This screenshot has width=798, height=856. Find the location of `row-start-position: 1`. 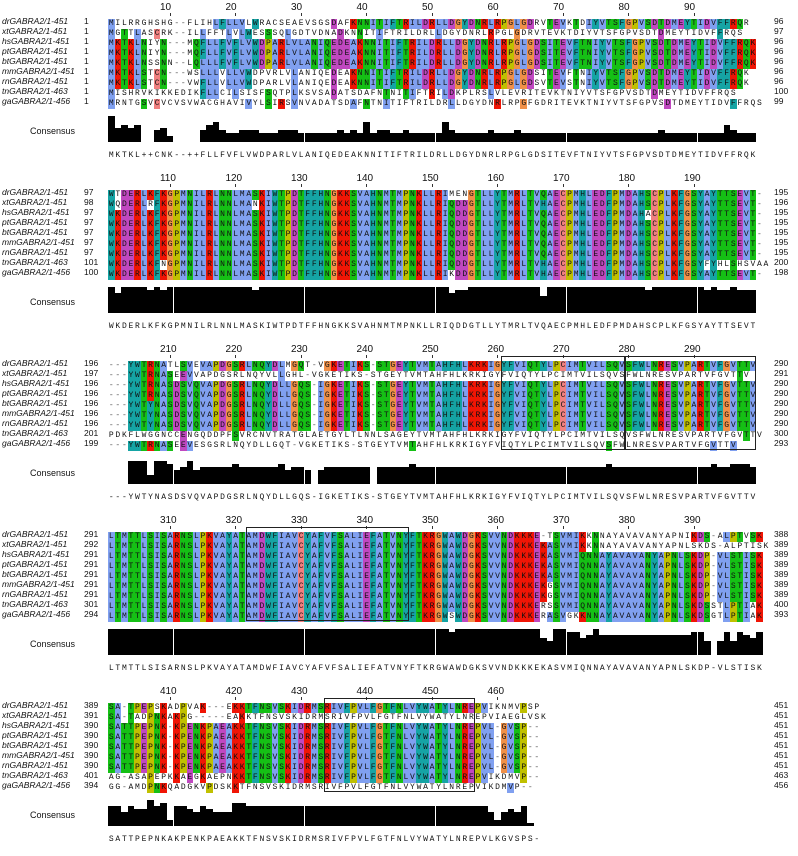

row-start-position: 1 is located at coordinates (86, 71).